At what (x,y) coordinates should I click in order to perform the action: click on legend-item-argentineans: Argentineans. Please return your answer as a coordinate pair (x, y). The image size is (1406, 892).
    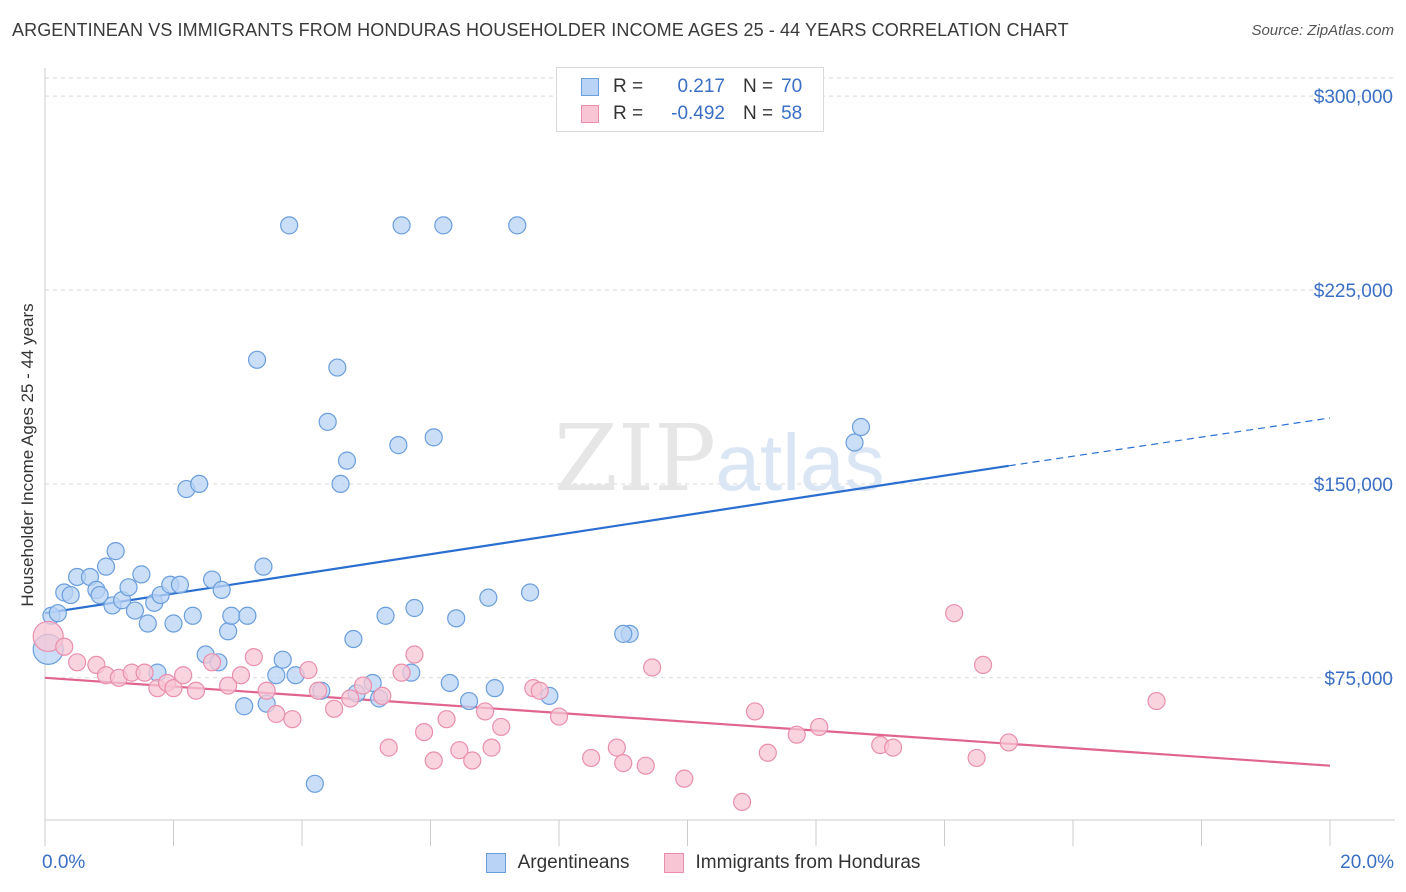
    Looking at the image, I should click on (557, 863).